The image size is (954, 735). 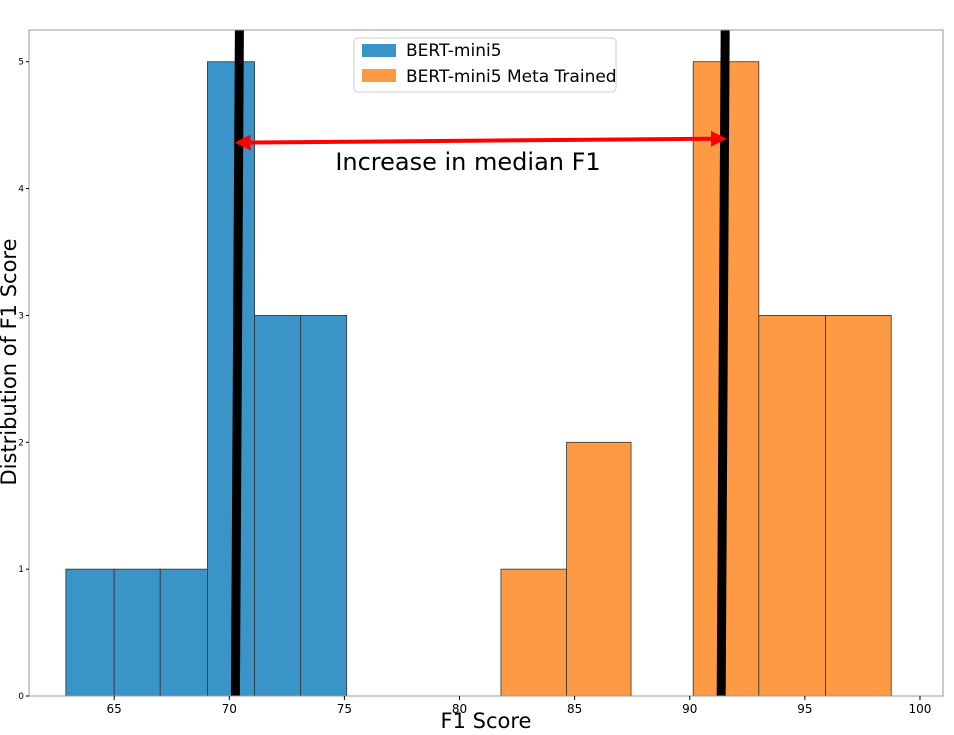 I want to click on x-tick-label-80: 80, so click(x=459, y=709).